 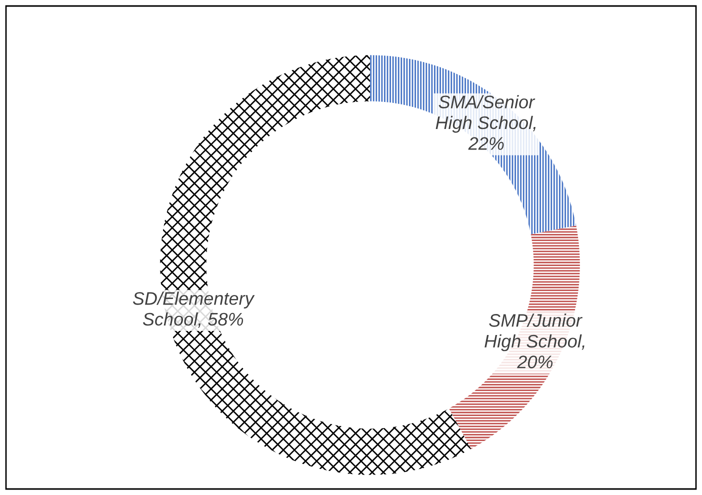 What do you see at coordinates (193, 310) in the screenshot?
I see `slice-label: SD/Elementery School, 58%` at bounding box center [193, 310].